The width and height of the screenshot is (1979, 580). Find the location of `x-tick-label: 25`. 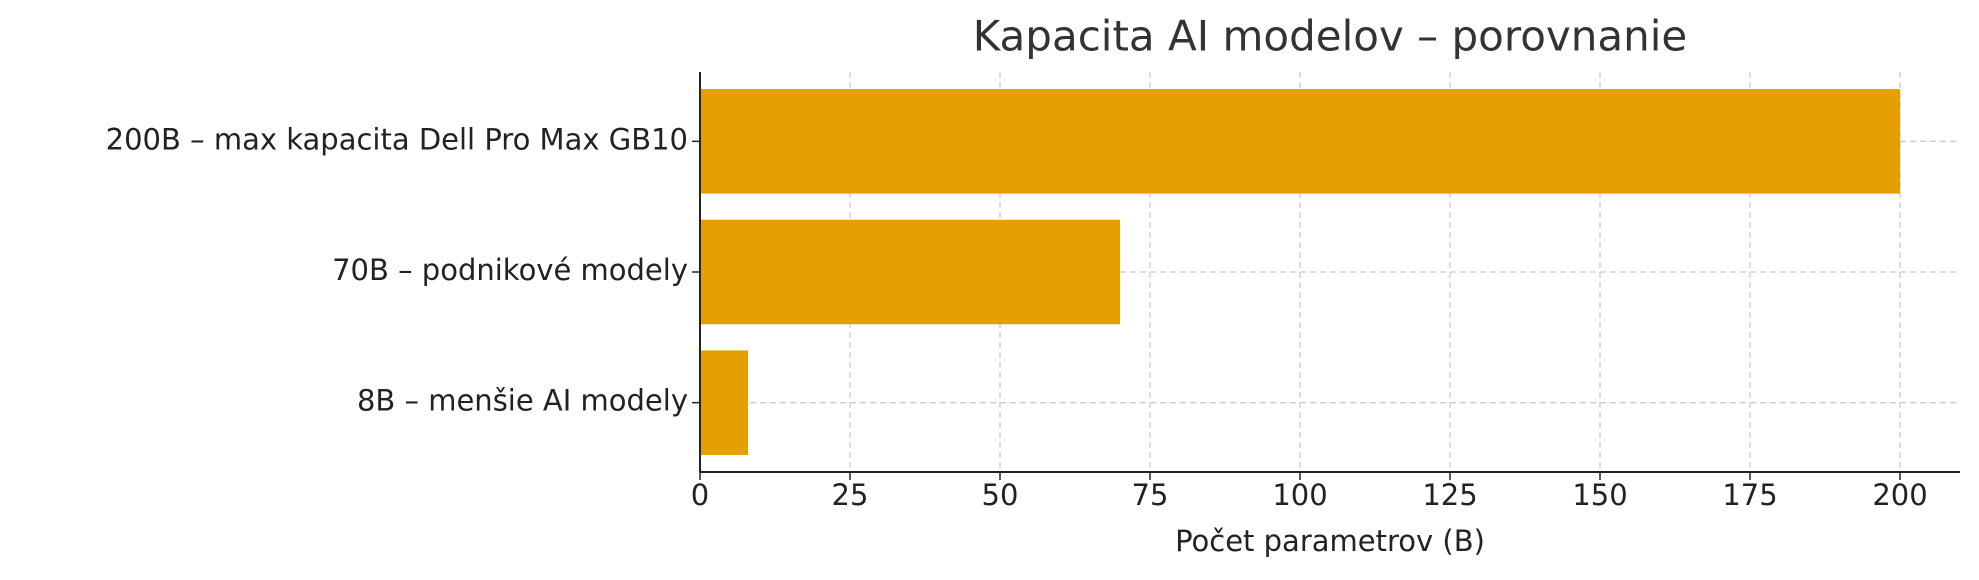

x-tick-label: 25 is located at coordinates (850, 495).